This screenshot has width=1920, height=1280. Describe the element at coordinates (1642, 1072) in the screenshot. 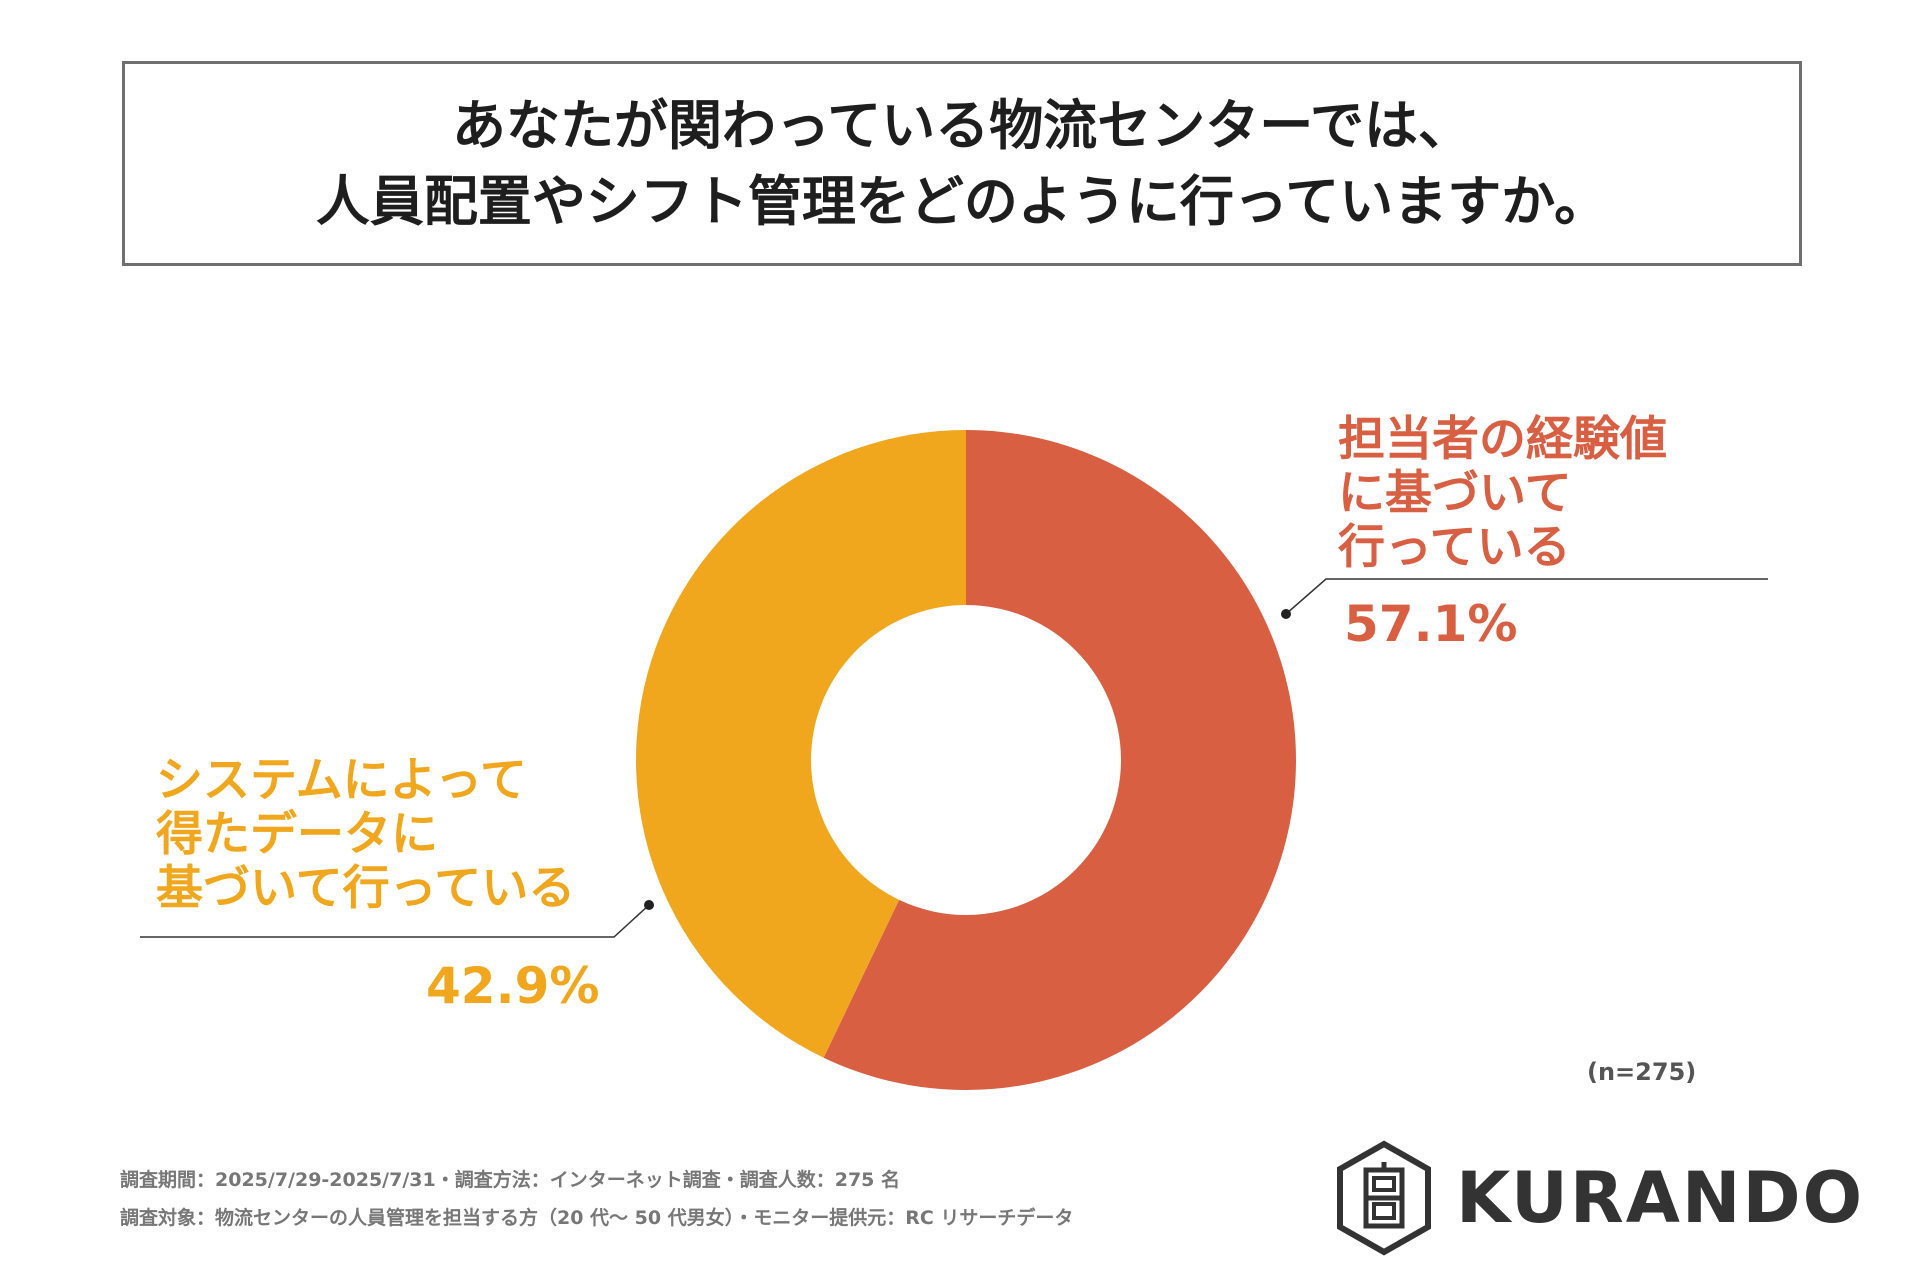

I see `sample-size-note: (n=275)` at that location.